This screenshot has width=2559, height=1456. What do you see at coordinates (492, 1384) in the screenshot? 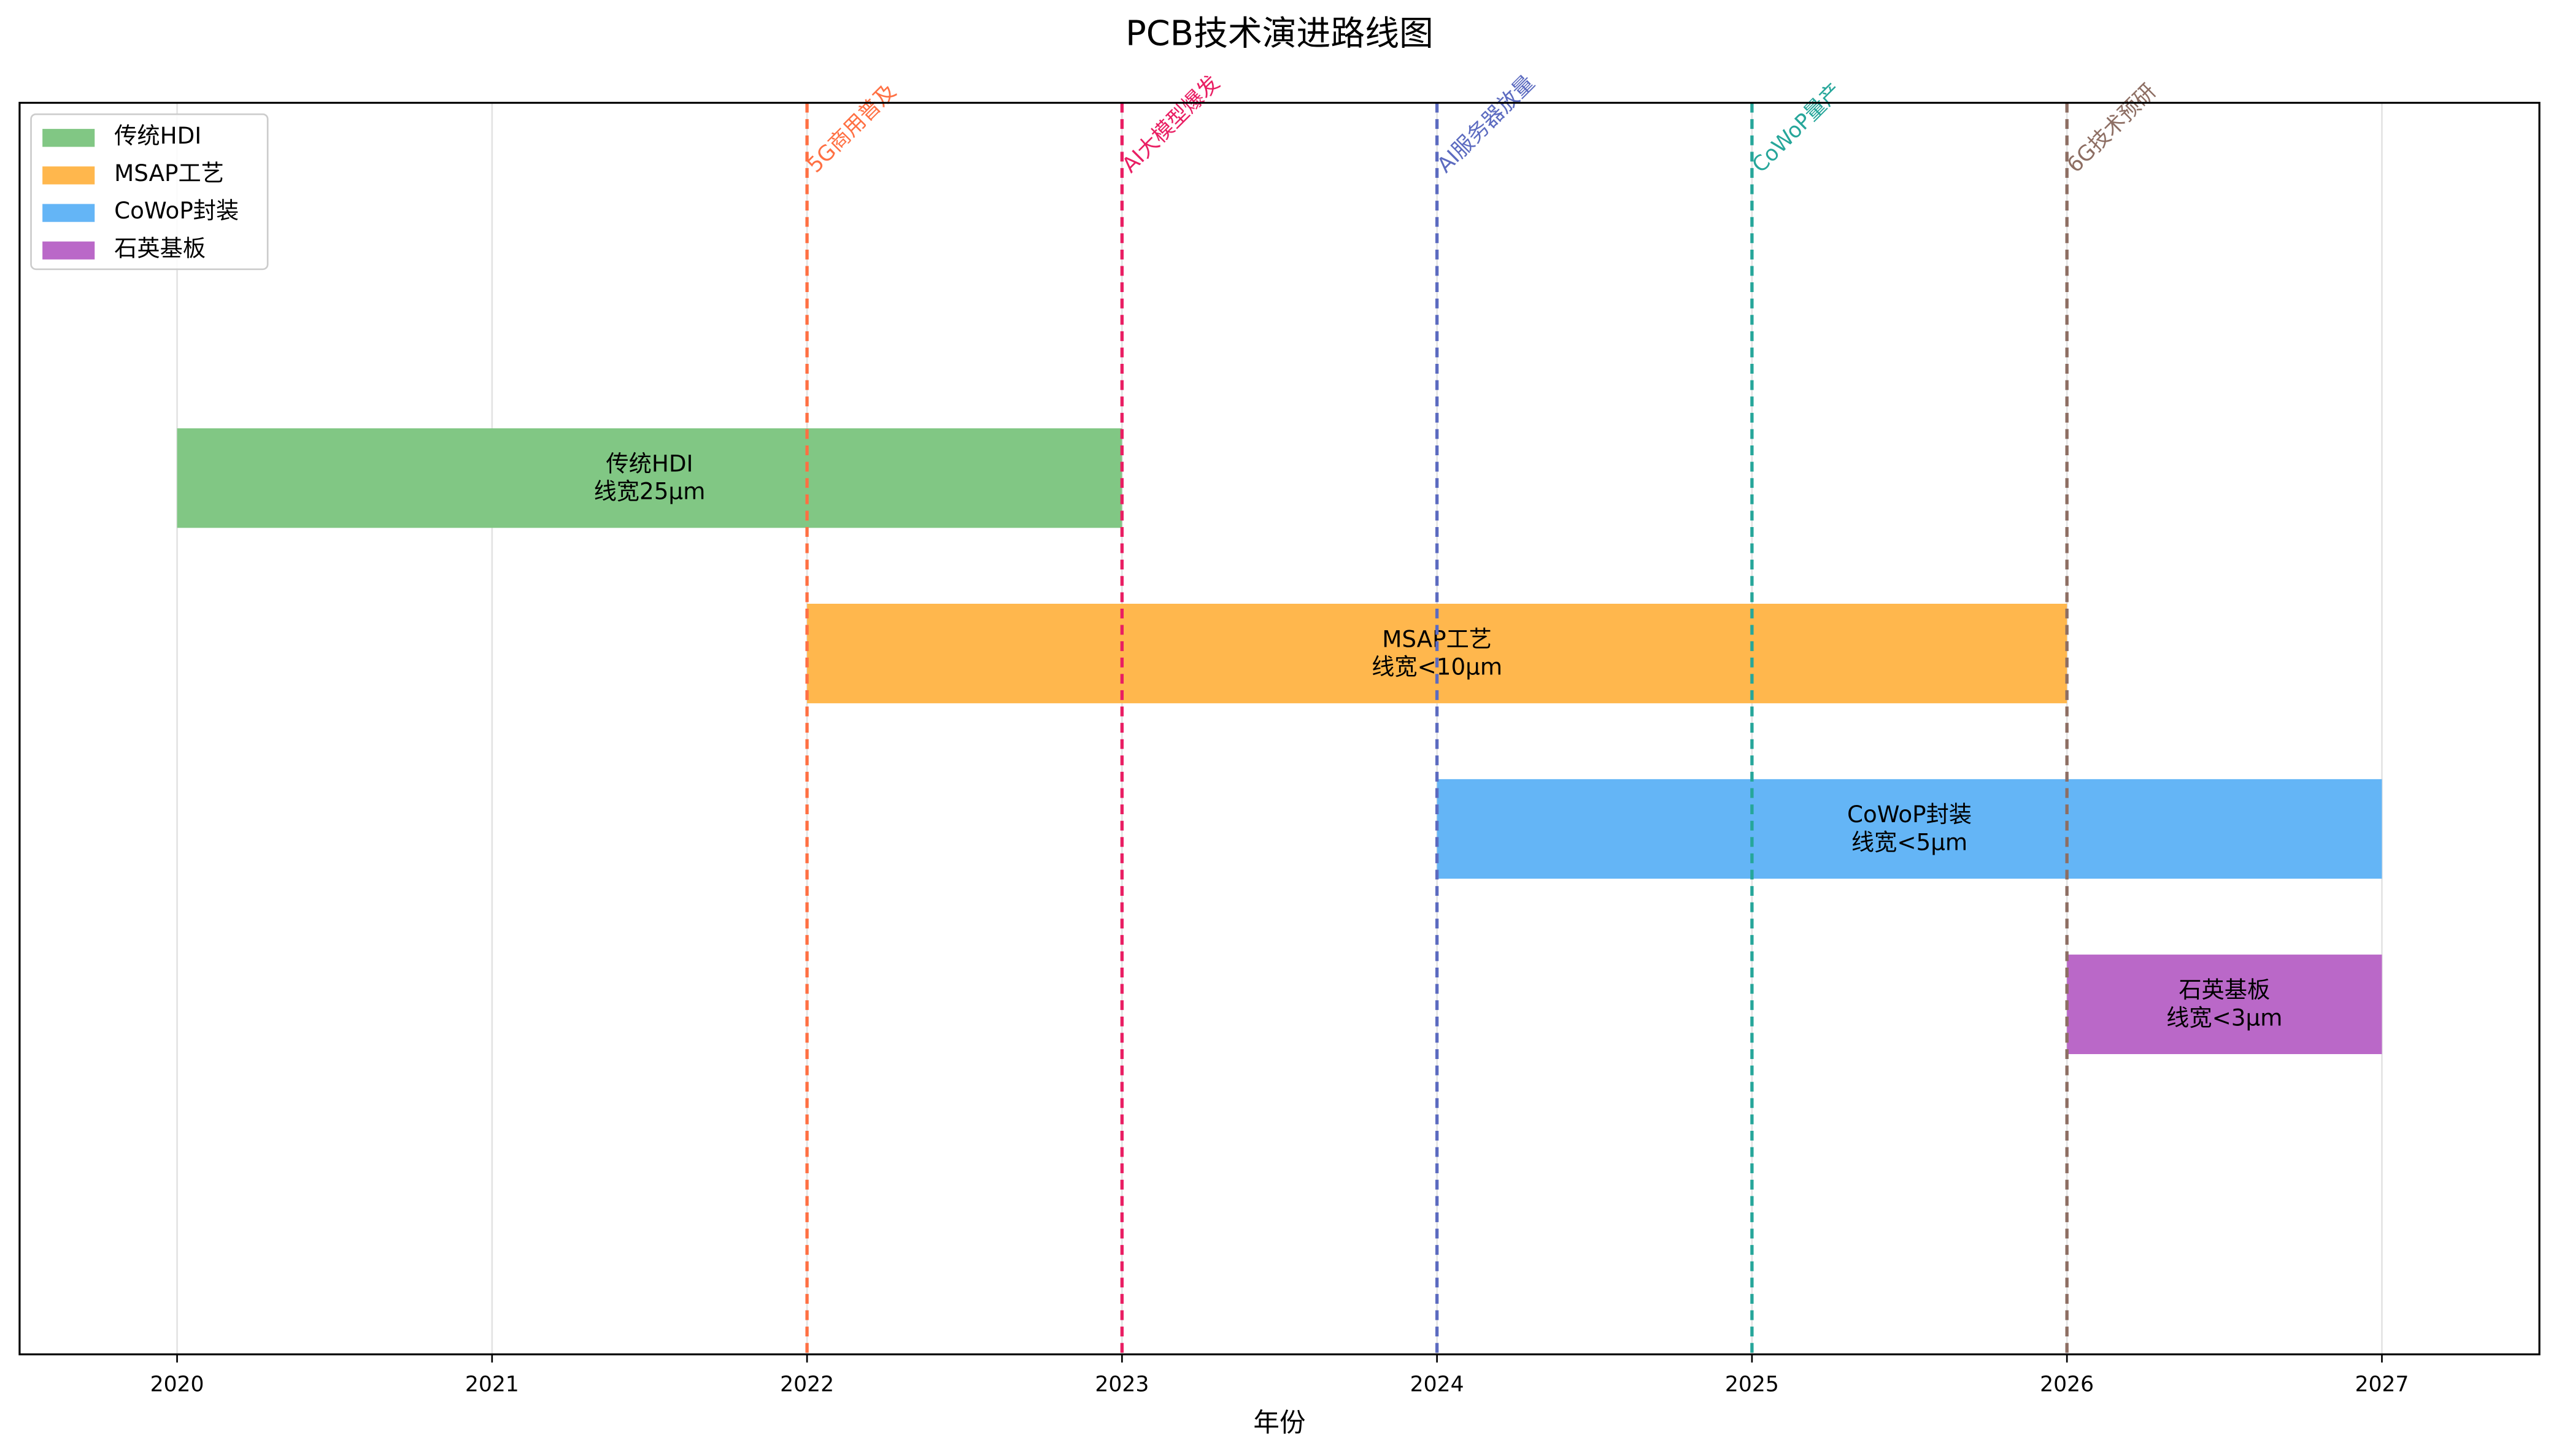
I see `x-tick-label: 2021` at bounding box center [492, 1384].